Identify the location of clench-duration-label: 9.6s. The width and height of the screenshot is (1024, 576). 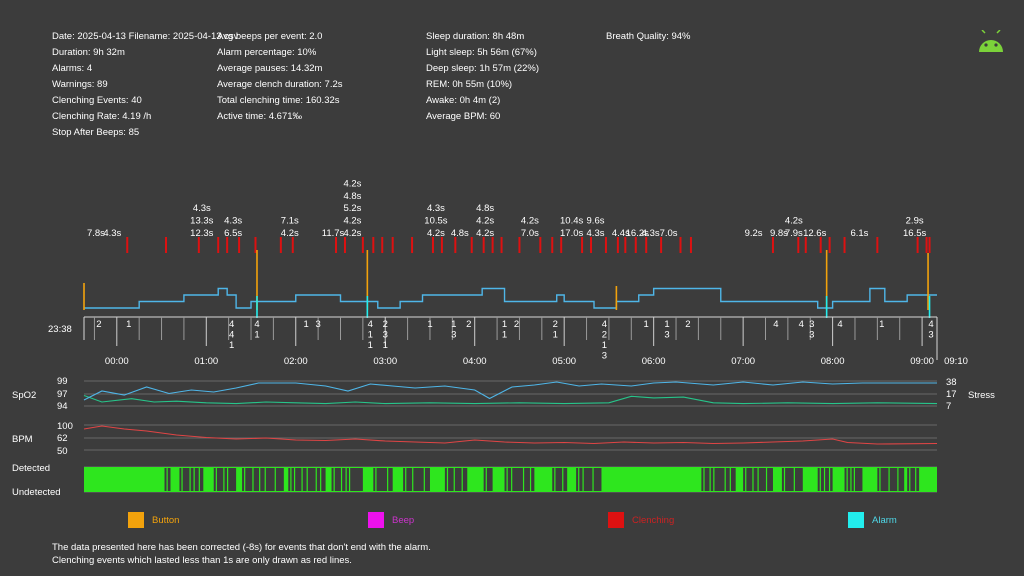
(596, 221).